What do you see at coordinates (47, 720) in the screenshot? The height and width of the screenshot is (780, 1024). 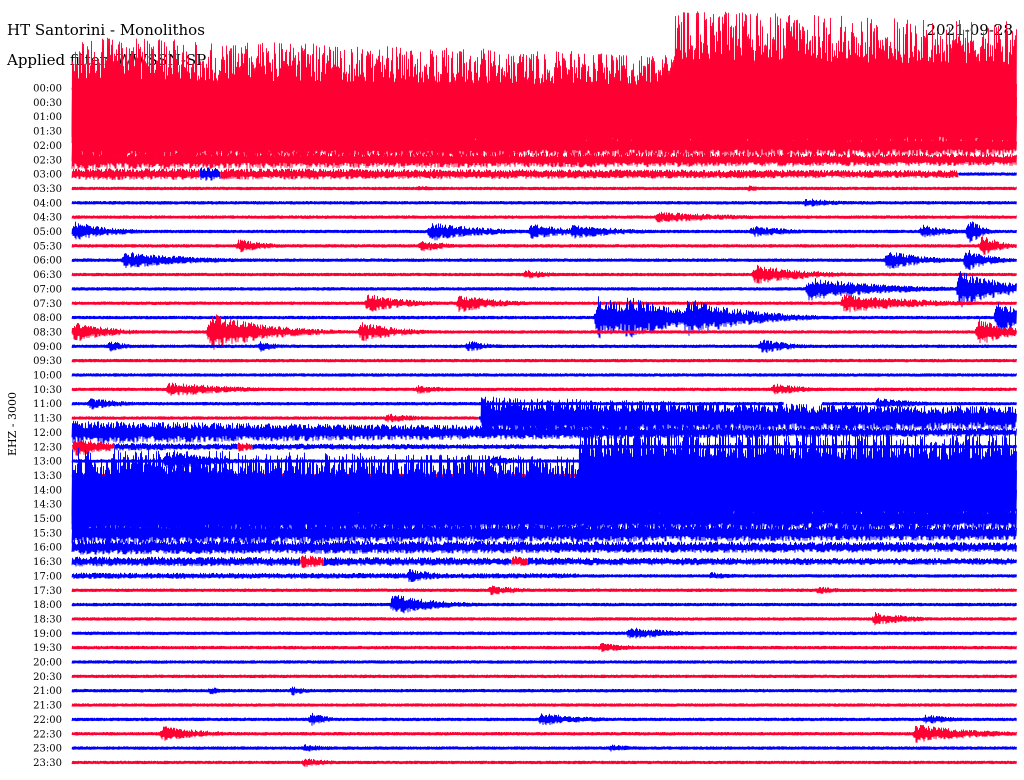 I see `row-label-2200: 22:00` at bounding box center [47, 720].